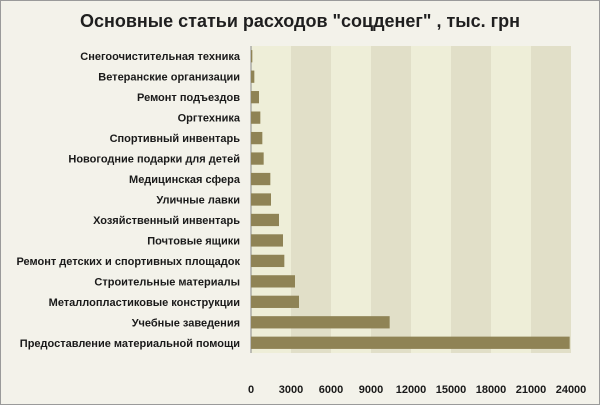 The height and width of the screenshot is (405, 600). I want to click on category-label: Почтовые ящики, so click(193, 241).